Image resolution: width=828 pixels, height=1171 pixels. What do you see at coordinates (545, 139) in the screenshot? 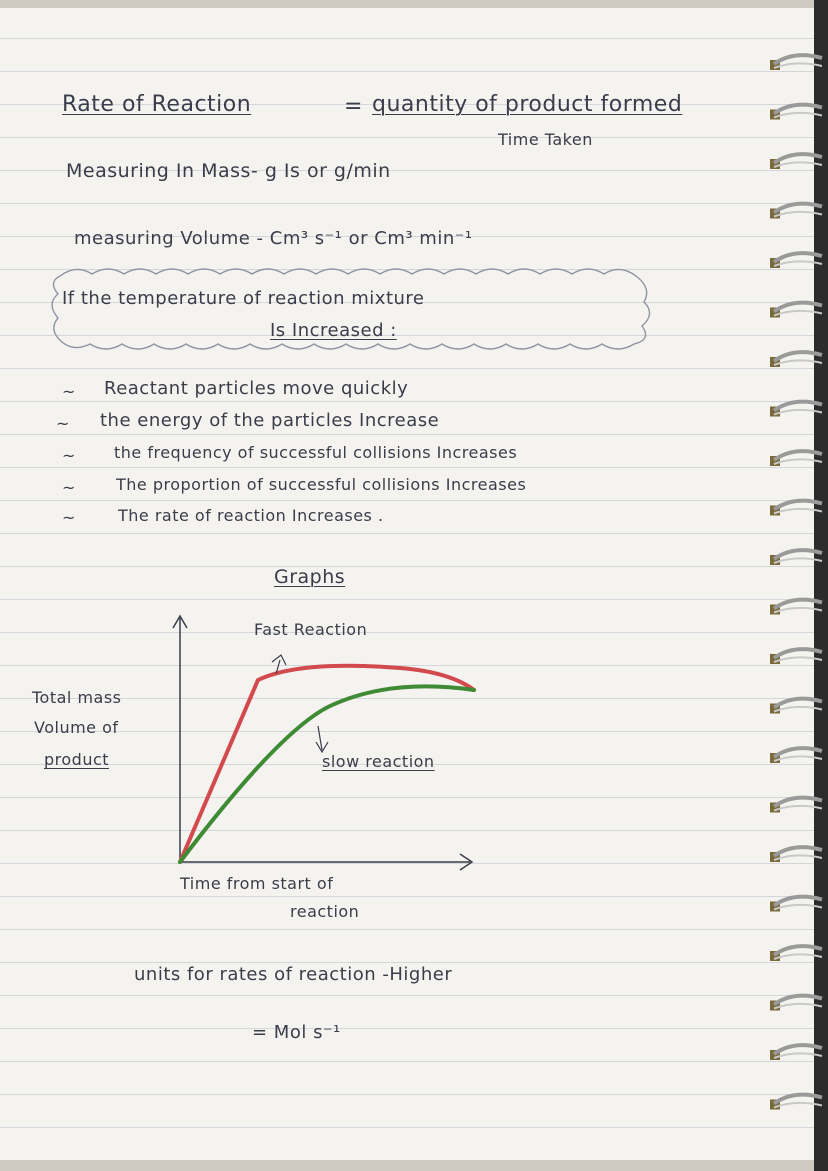
I see `formula-denominator: Time Taken` at bounding box center [545, 139].